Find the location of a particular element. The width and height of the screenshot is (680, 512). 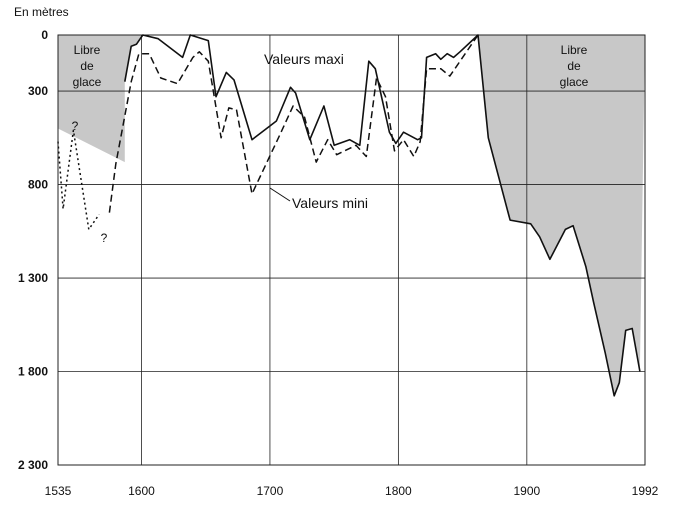

y-tick-label: 1 300 is located at coordinates (33, 278).